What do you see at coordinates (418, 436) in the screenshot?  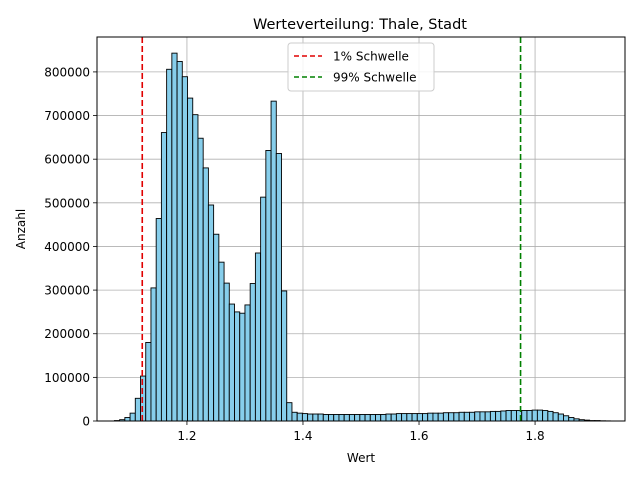 I see `x-tick-label: 1.6` at bounding box center [418, 436].